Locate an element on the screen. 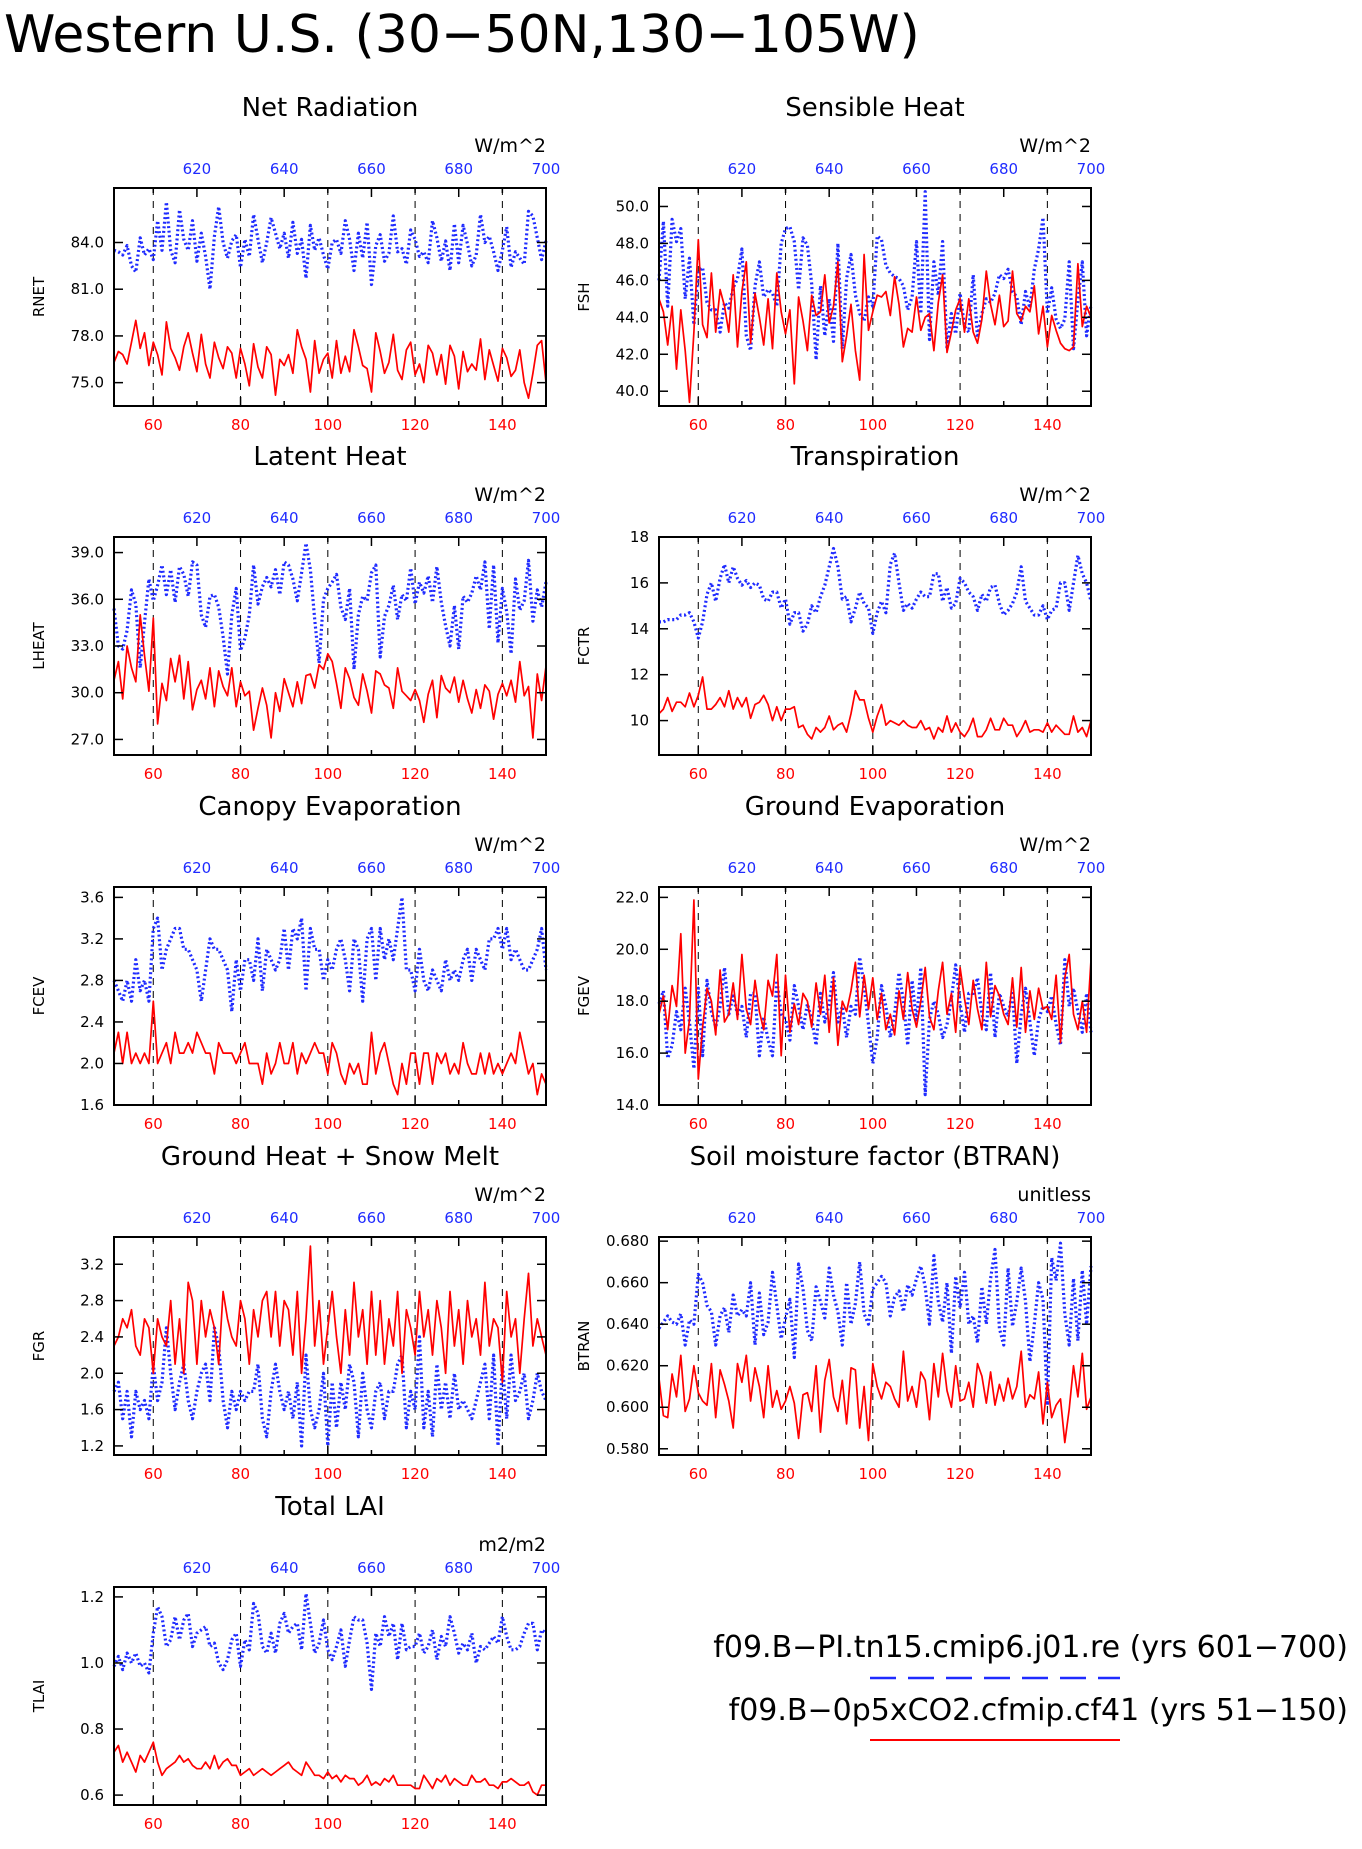 This screenshot has width=1362, height=1849. chart-title: Canopy Evaporation is located at coordinates (329, 807).